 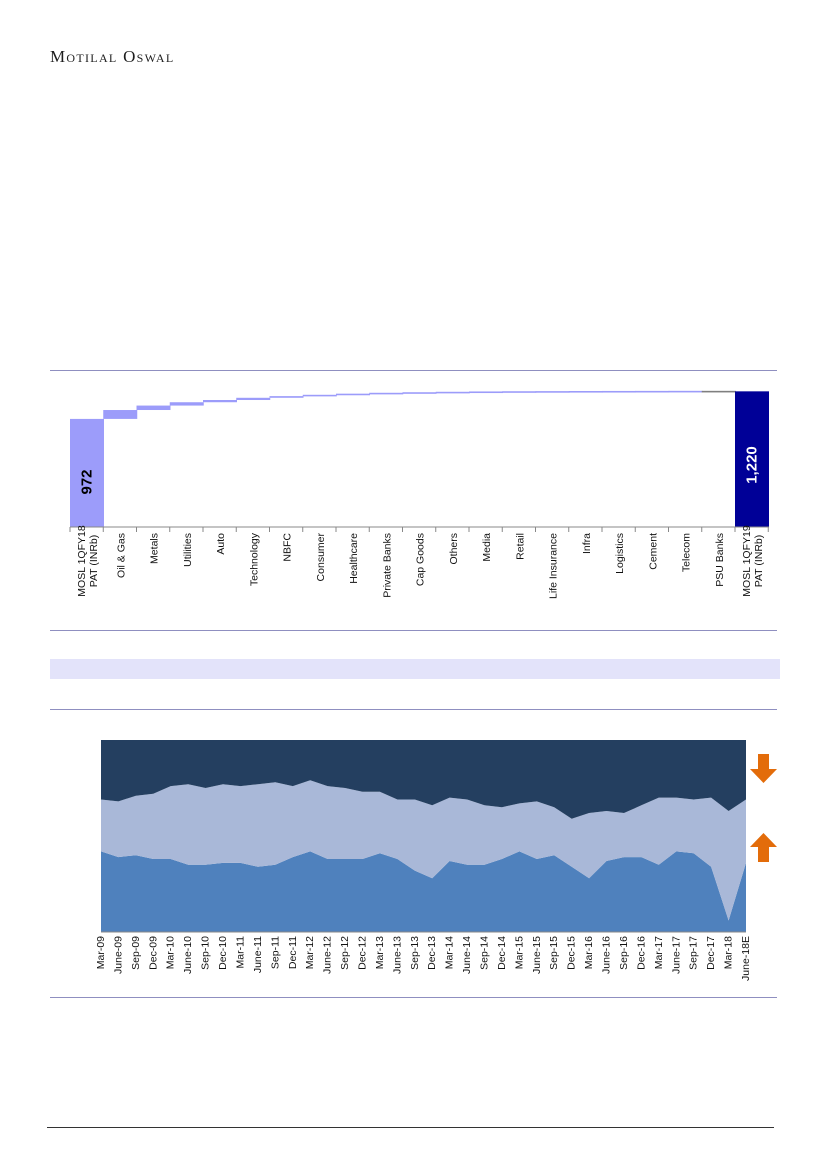 I want to click on x-tick-label: Sep-13, so click(x=415, y=953).